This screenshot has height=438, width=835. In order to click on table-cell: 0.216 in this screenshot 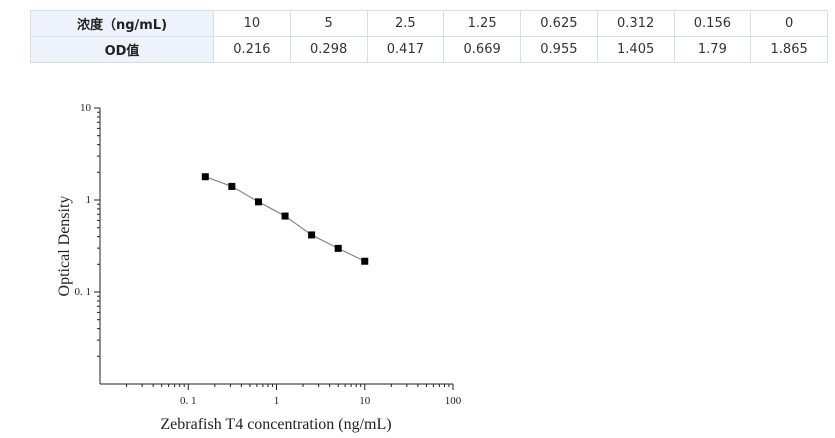, I will do `click(252, 49)`.